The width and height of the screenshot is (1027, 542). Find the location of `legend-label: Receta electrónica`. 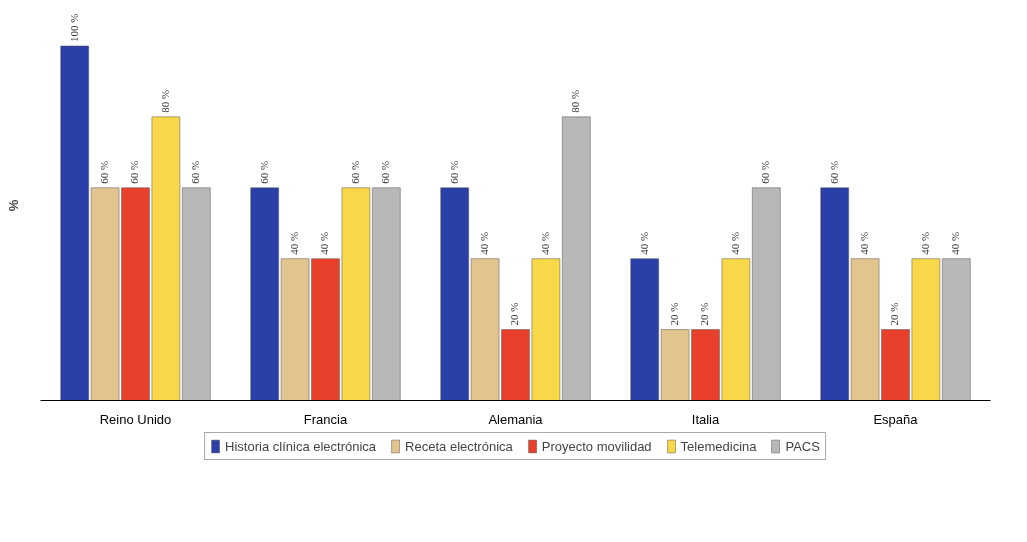

legend-label: Receta electrónica is located at coordinates (459, 446).